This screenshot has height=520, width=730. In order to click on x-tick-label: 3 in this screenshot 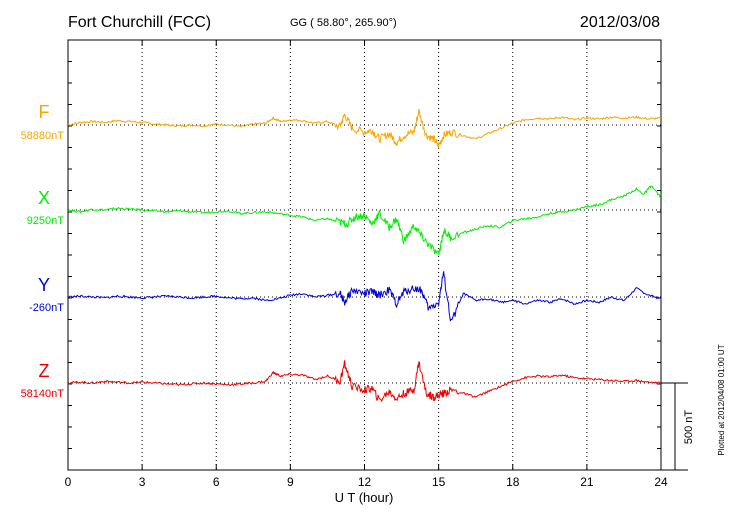, I will do `click(142, 482)`.